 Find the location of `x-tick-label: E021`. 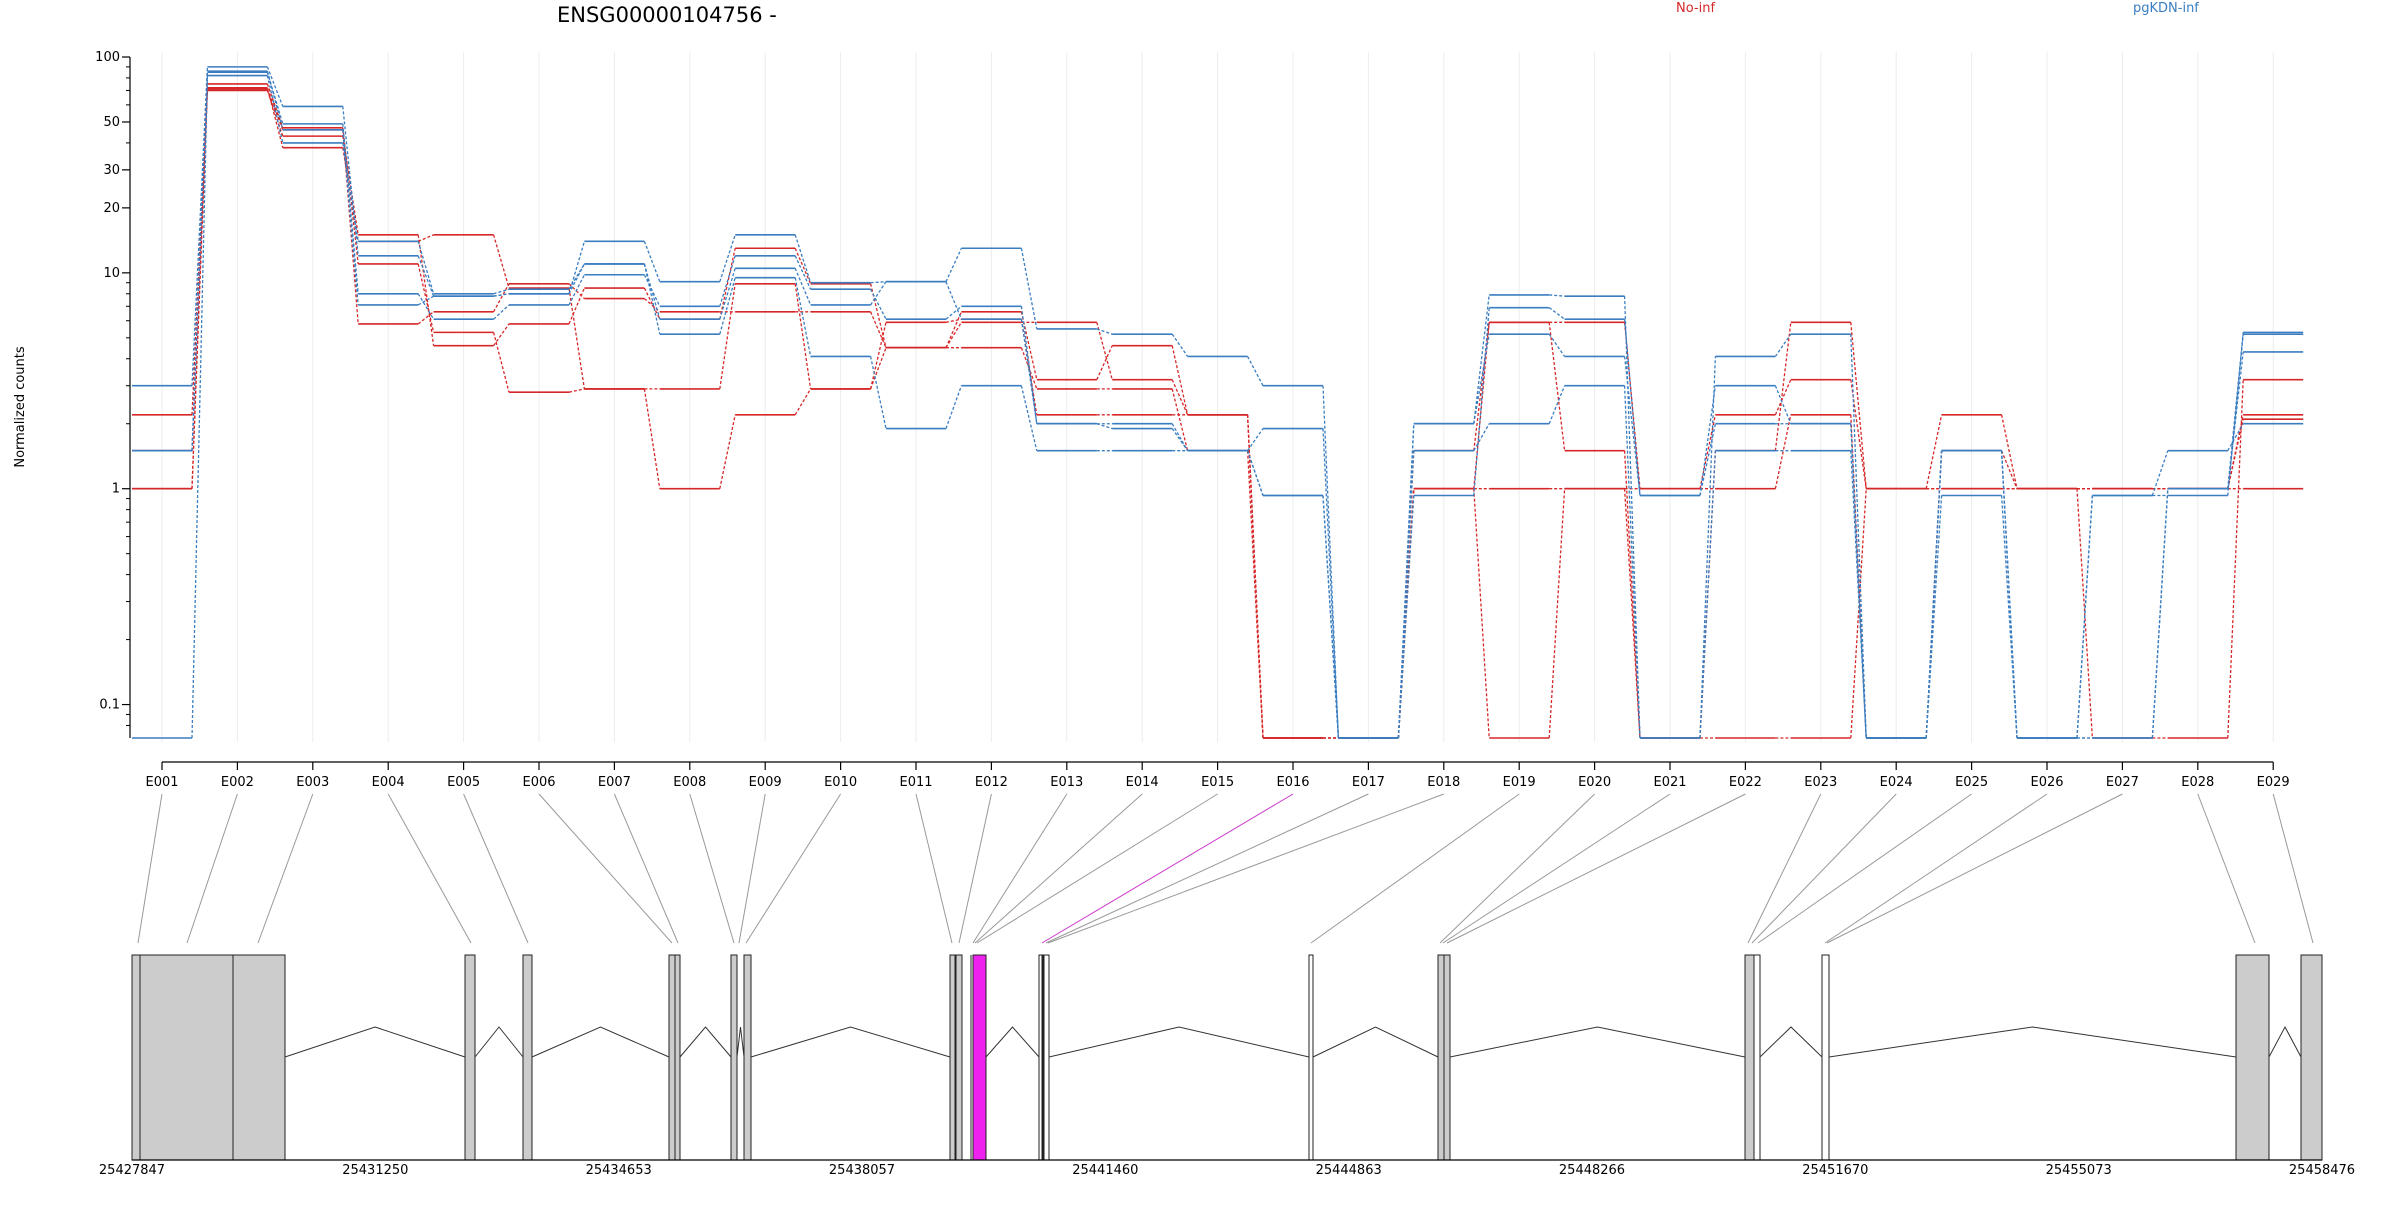

x-tick-label: E021 is located at coordinates (1669, 782).